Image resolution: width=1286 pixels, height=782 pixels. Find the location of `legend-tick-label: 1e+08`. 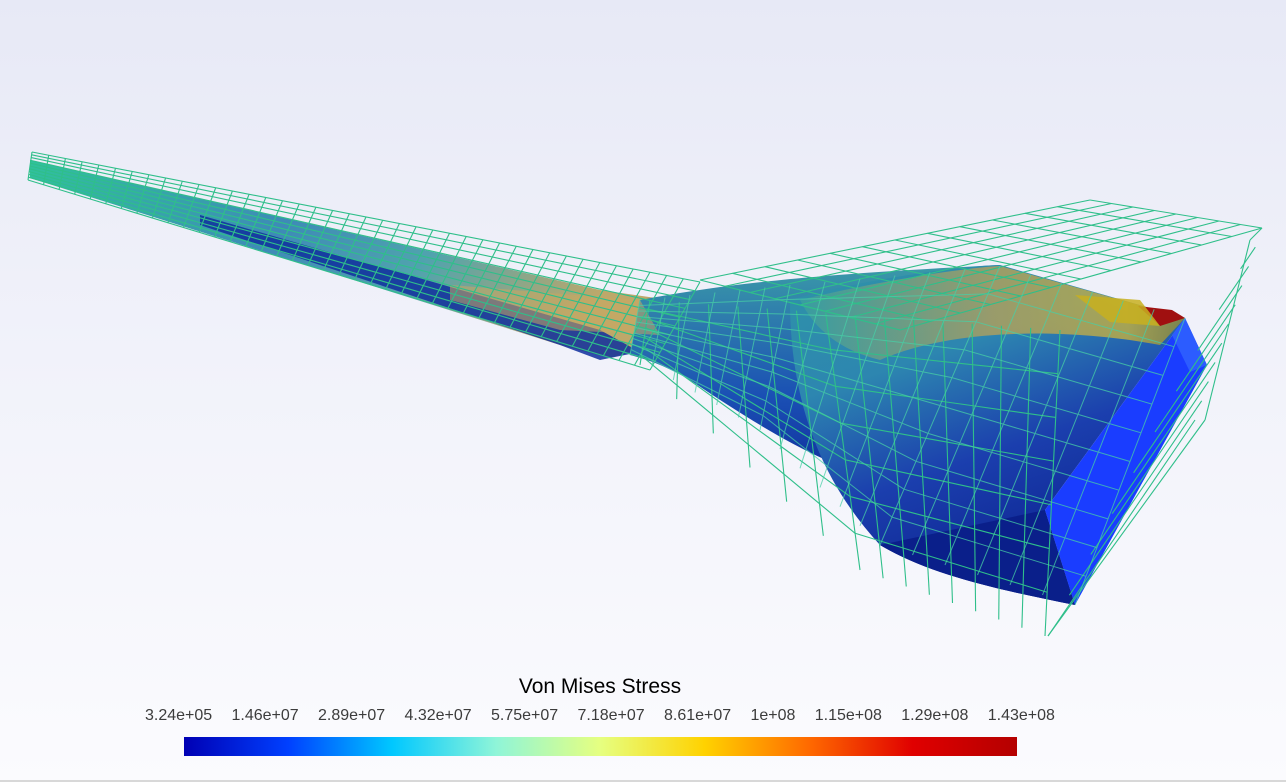

legend-tick-label: 1e+08 is located at coordinates (773, 715).